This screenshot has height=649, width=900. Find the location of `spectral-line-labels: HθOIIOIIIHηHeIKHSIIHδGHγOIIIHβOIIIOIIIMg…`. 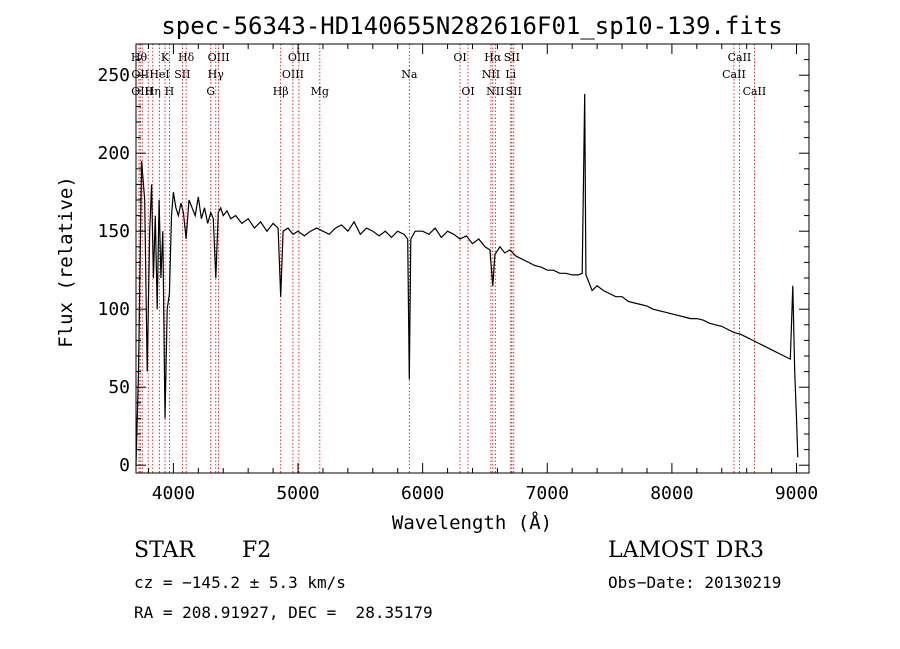

spectral-line-labels: HθOIIOIIIHηHeIKHSIIHδGHγOIIIHβOIIIOIIIMg… is located at coordinates (448, 74).